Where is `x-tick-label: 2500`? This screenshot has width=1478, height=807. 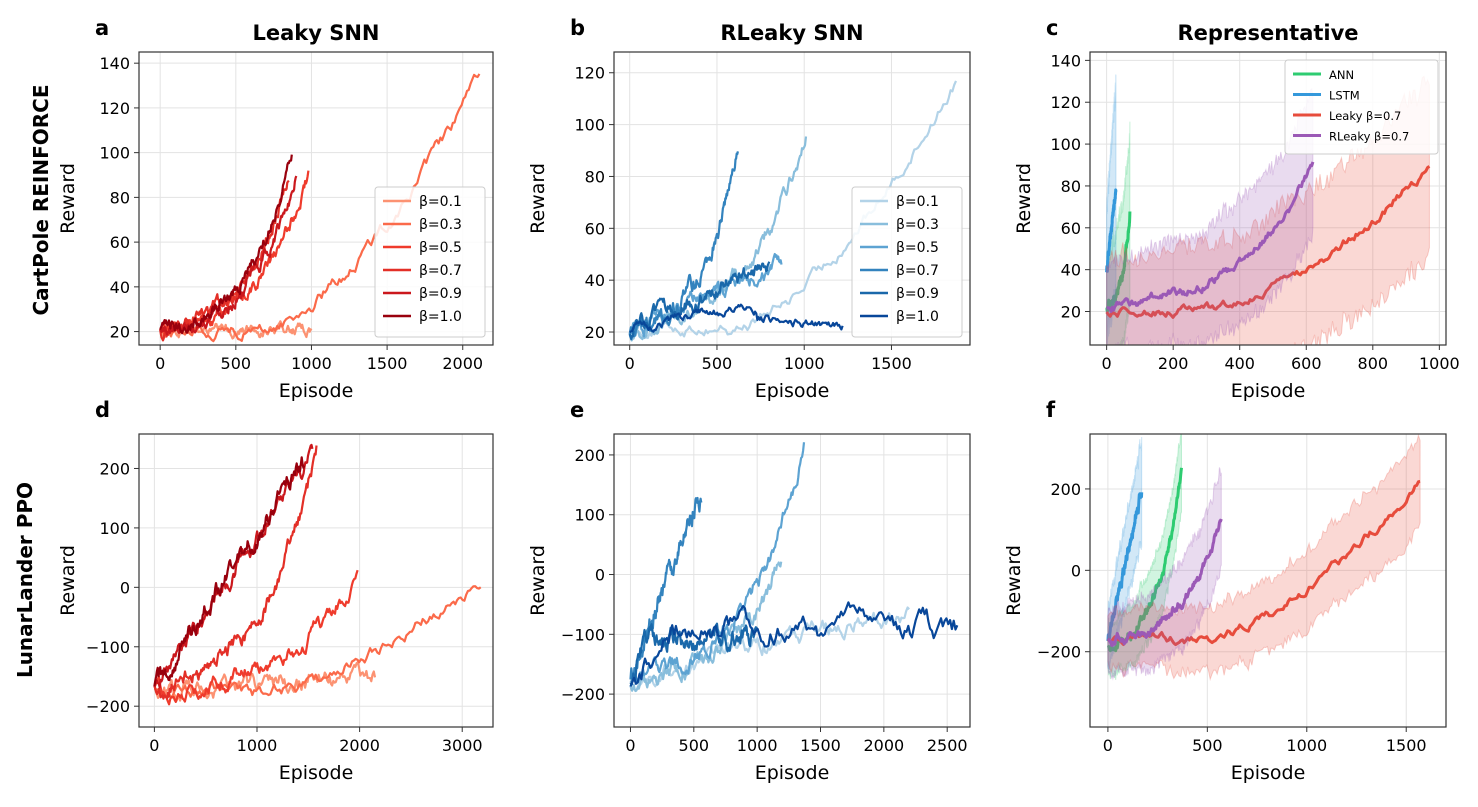 x-tick-label: 2500 is located at coordinates (947, 745).